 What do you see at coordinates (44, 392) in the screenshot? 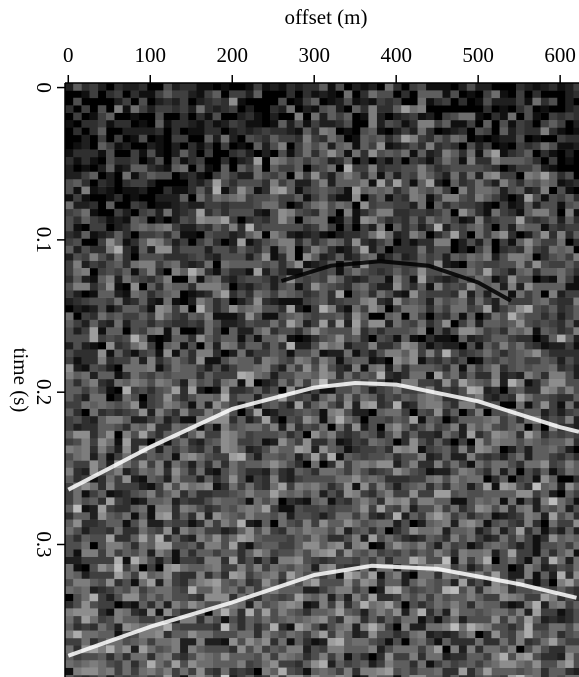
I see `y-tick-label: 0.2` at bounding box center [44, 392].